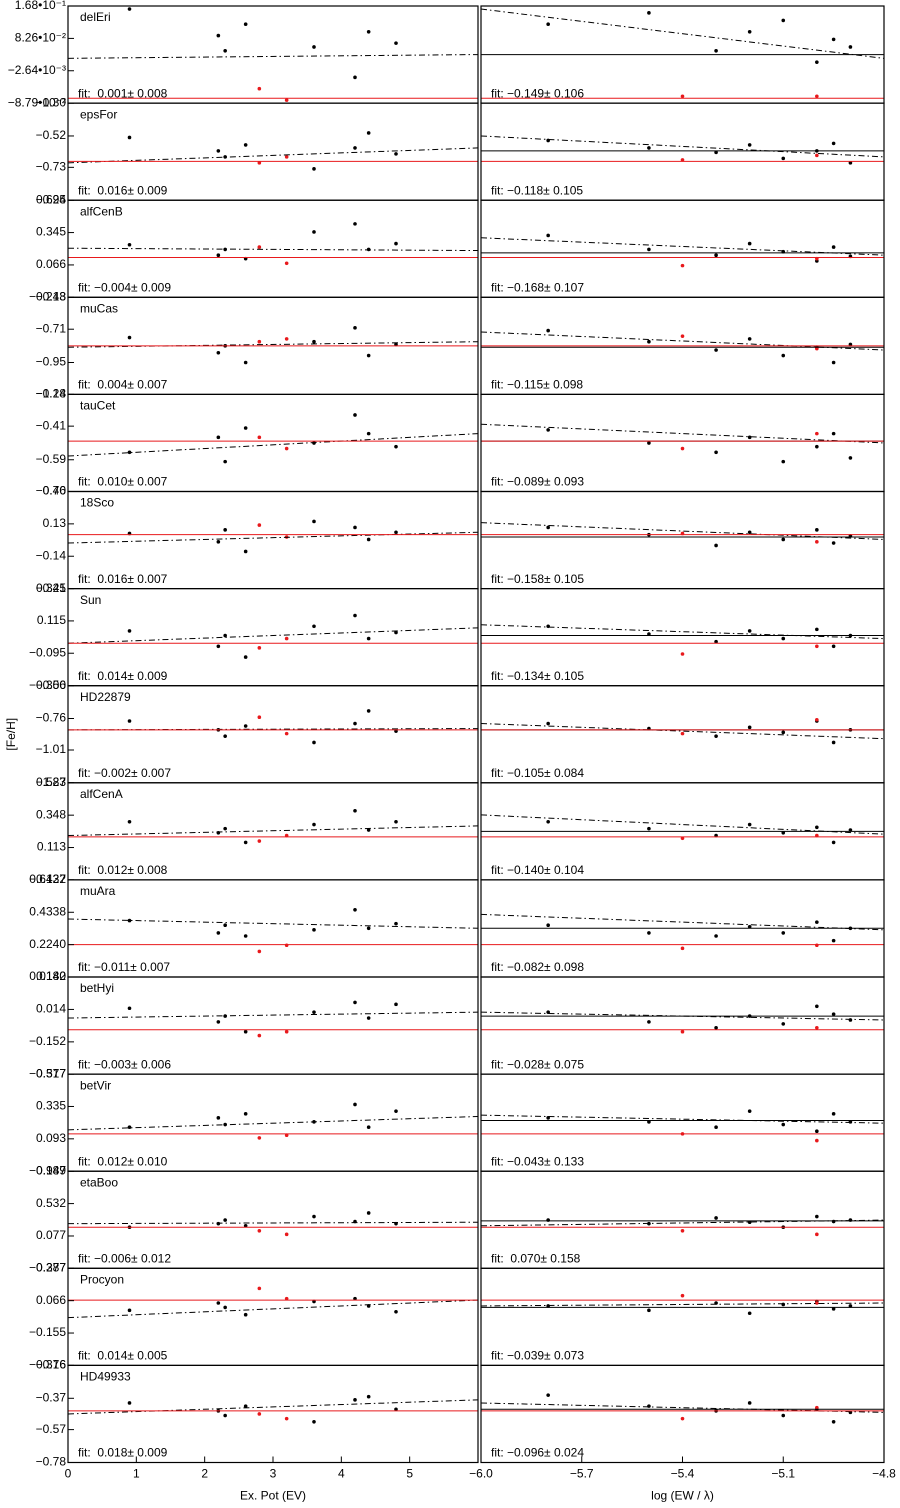  Describe the element at coordinates (123, 579) in the screenshot. I see `fit-annotation: fit: 0.016± 0.007` at that location.